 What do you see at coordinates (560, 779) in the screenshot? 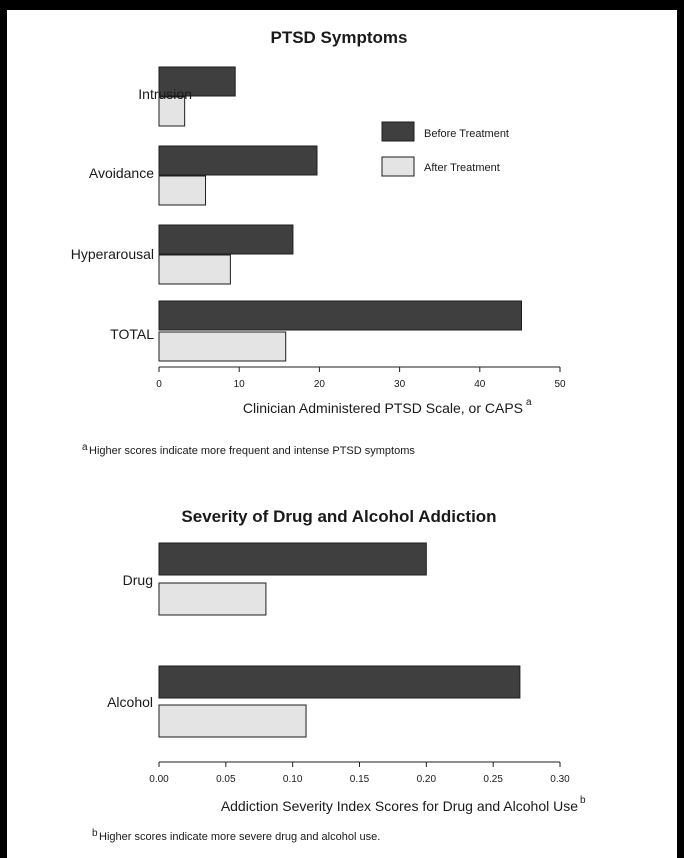
I see `addiction-x-tick-label: 0.30` at bounding box center [560, 779].